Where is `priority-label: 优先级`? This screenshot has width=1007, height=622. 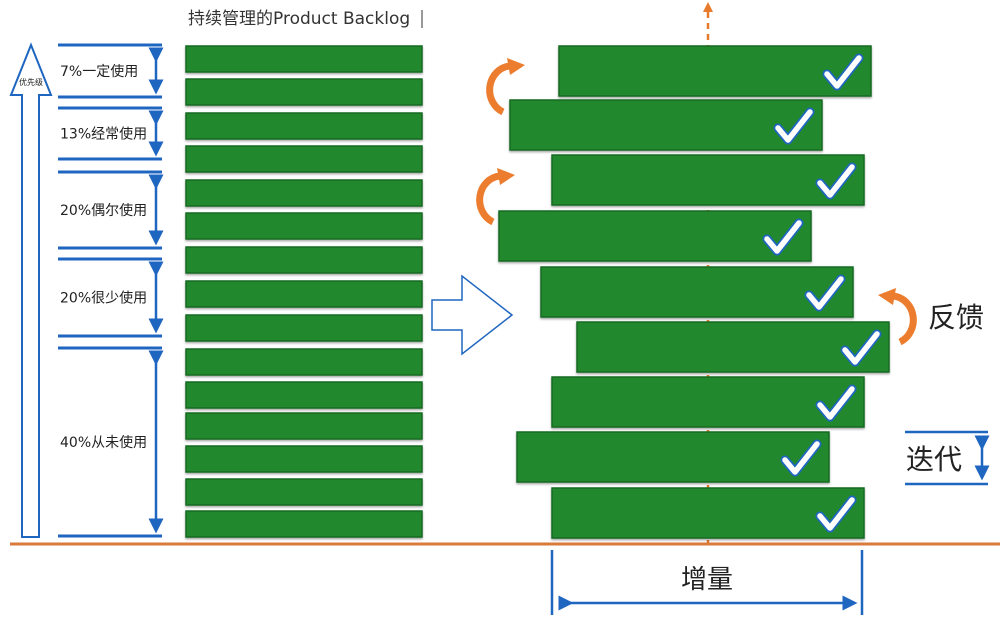
priority-label: 优先级 is located at coordinates (31, 82).